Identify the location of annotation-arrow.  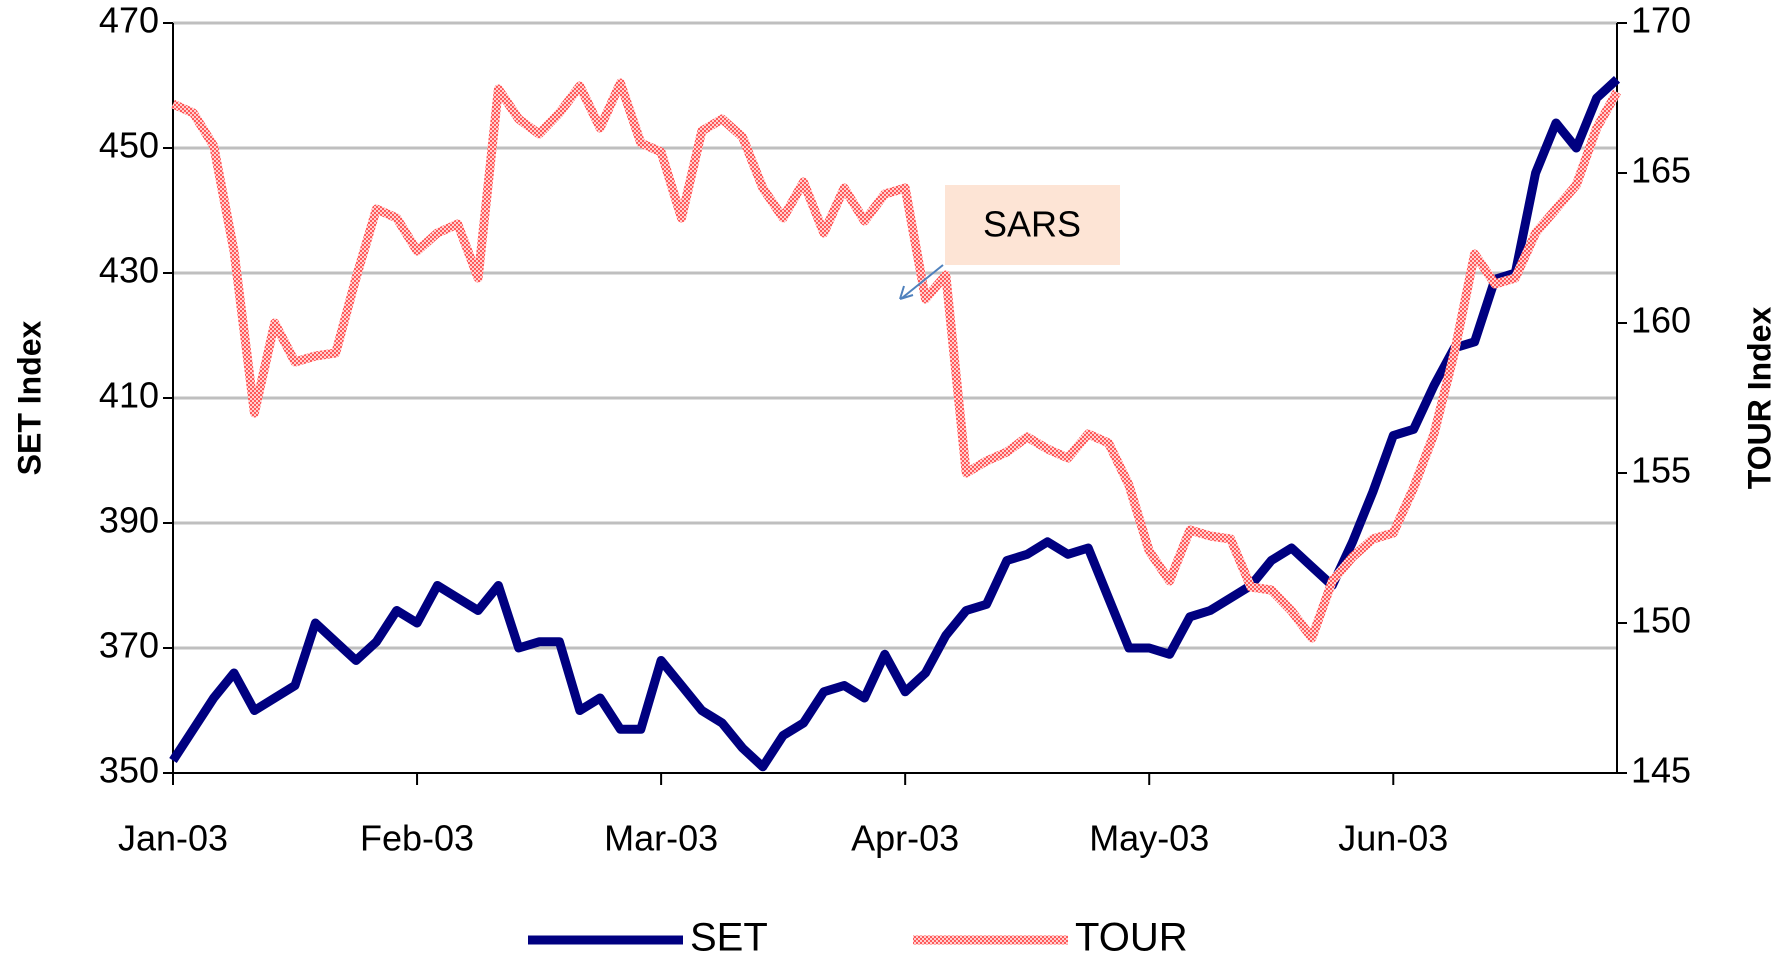
(922, 281).